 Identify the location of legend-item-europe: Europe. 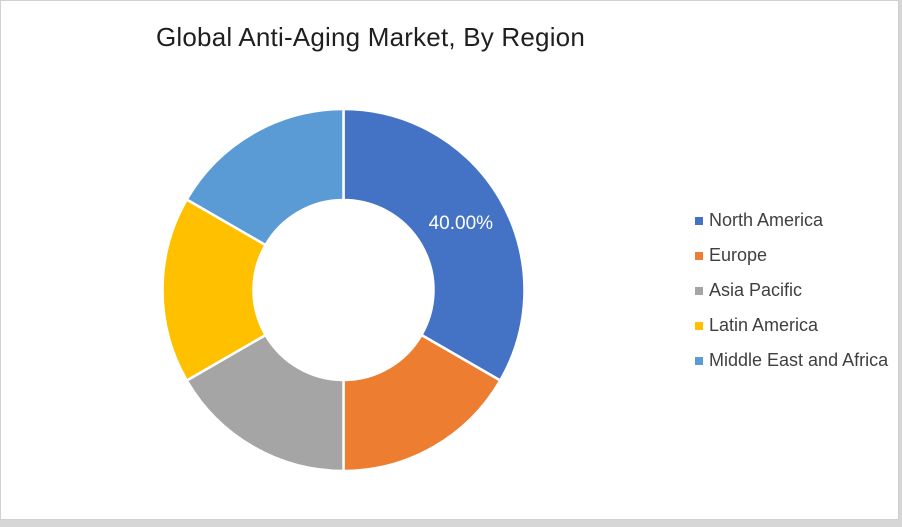
(791, 255).